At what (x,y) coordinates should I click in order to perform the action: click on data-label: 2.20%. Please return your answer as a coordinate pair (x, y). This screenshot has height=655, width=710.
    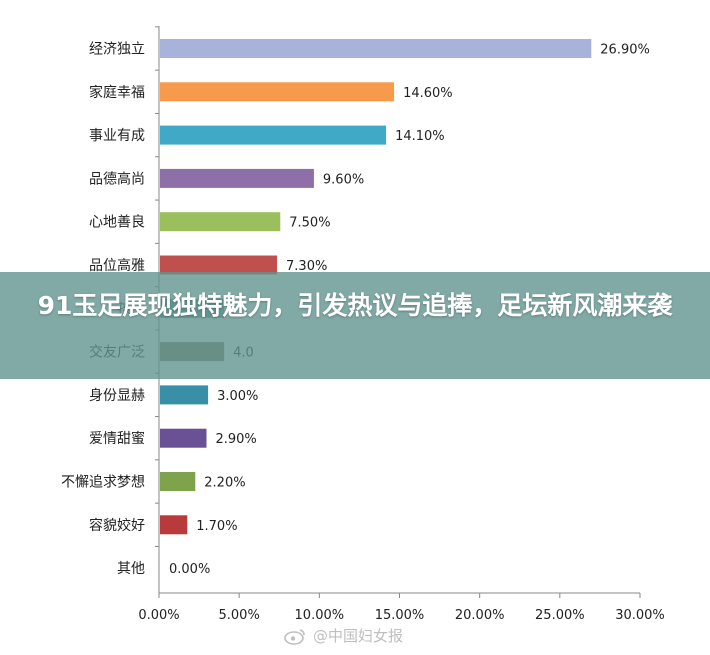
    Looking at the image, I should click on (224, 483).